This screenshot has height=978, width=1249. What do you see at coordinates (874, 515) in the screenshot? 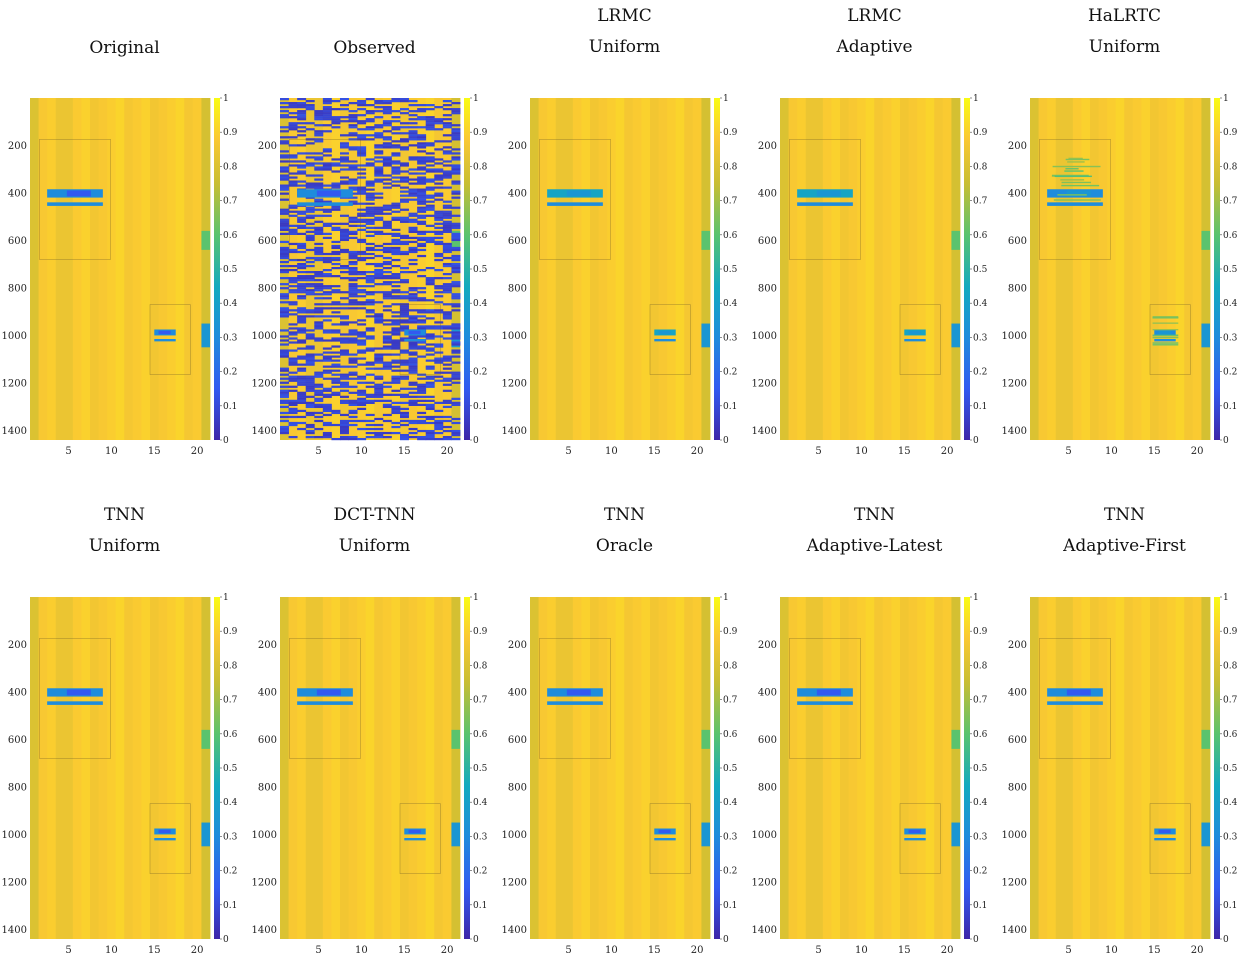
I see `panel-title-line-1: TNN` at bounding box center [874, 515].